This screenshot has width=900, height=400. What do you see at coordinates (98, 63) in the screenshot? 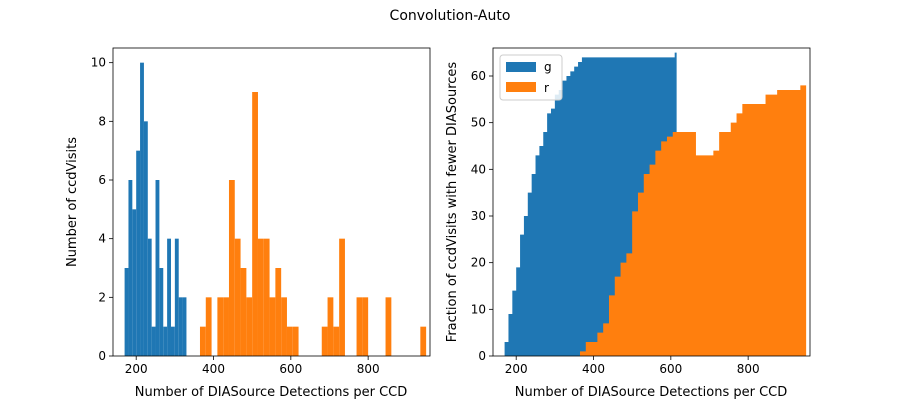
I see `histogram-y-tick-label: 10` at bounding box center [98, 63].